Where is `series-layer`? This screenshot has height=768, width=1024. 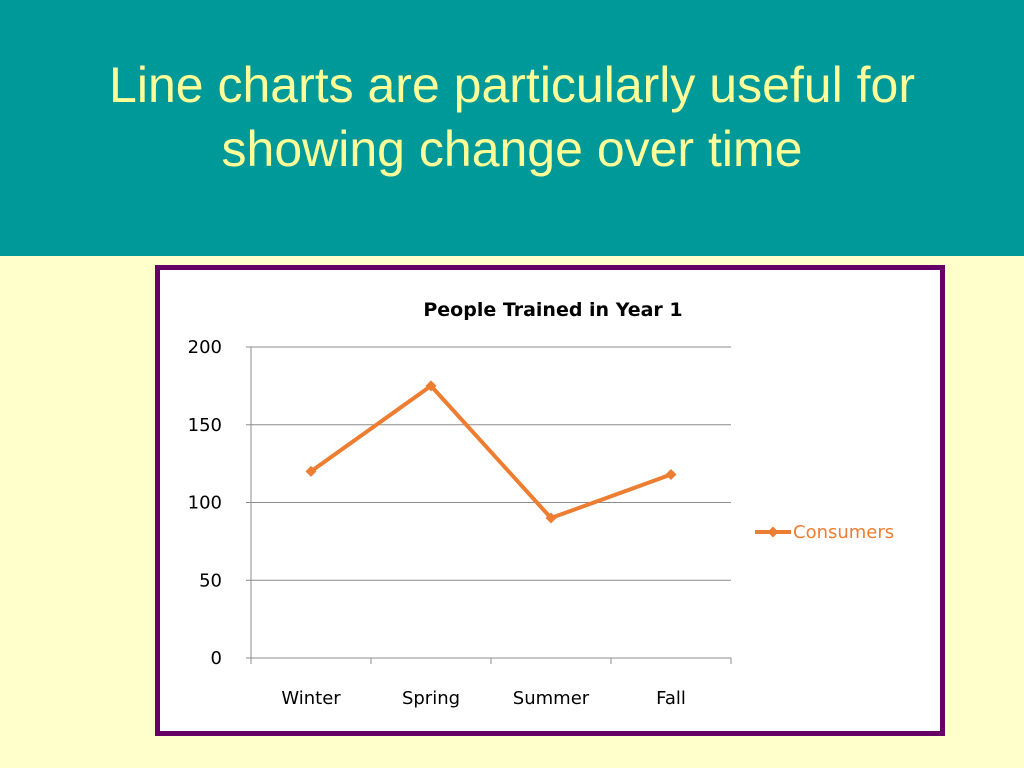
series-layer is located at coordinates (491, 452).